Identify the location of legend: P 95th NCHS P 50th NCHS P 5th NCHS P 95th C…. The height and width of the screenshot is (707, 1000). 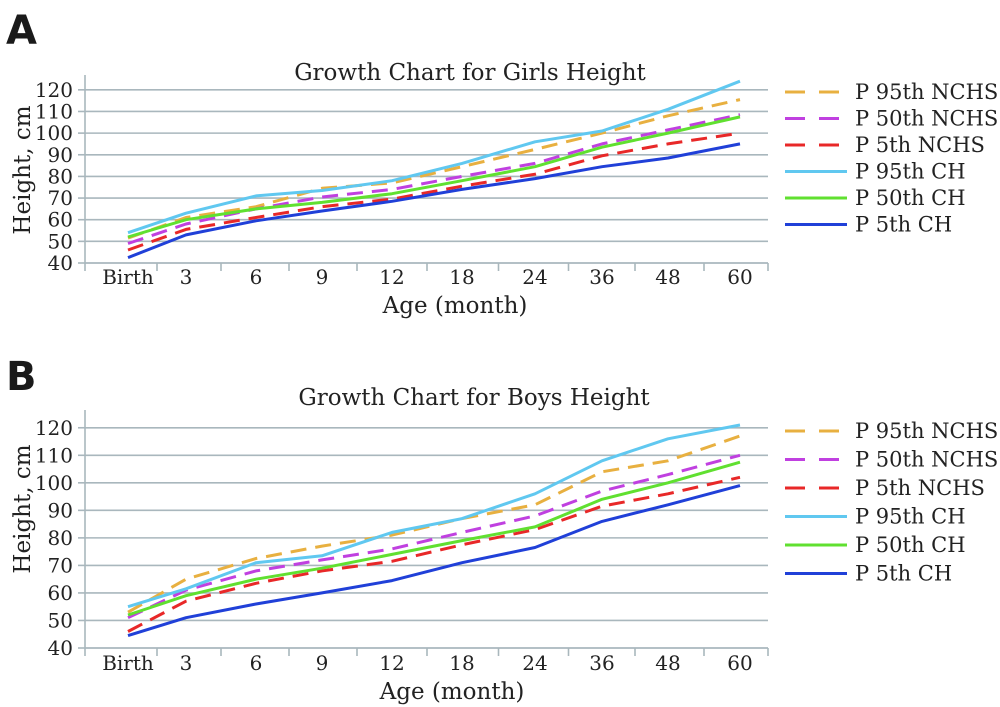
(891, 502).